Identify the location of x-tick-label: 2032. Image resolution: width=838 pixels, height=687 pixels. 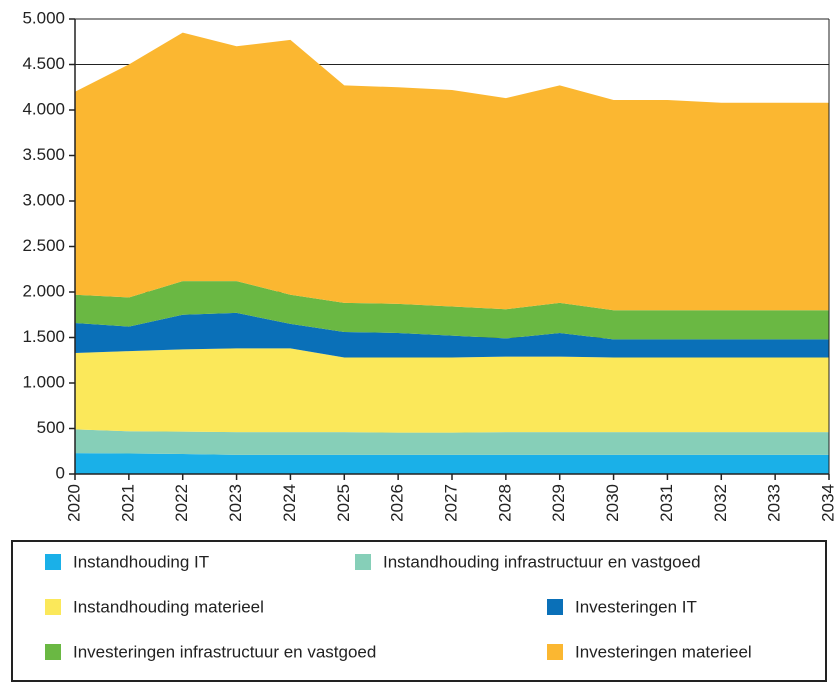
(720, 503).